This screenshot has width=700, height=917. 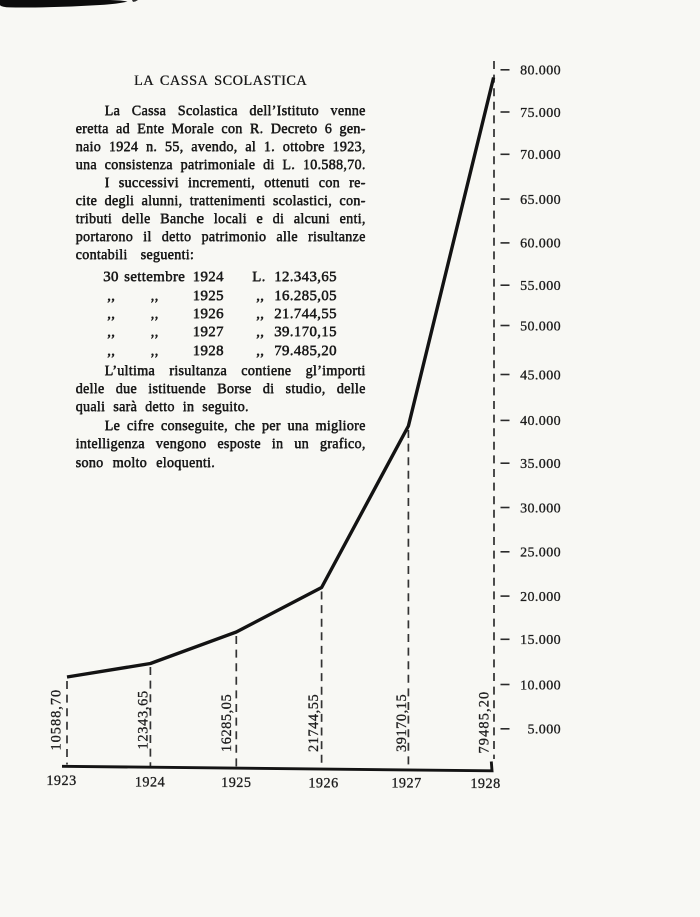 What do you see at coordinates (540, 71) in the screenshot?
I see `svg-text: 80.000` at bounding box center [540, 71].